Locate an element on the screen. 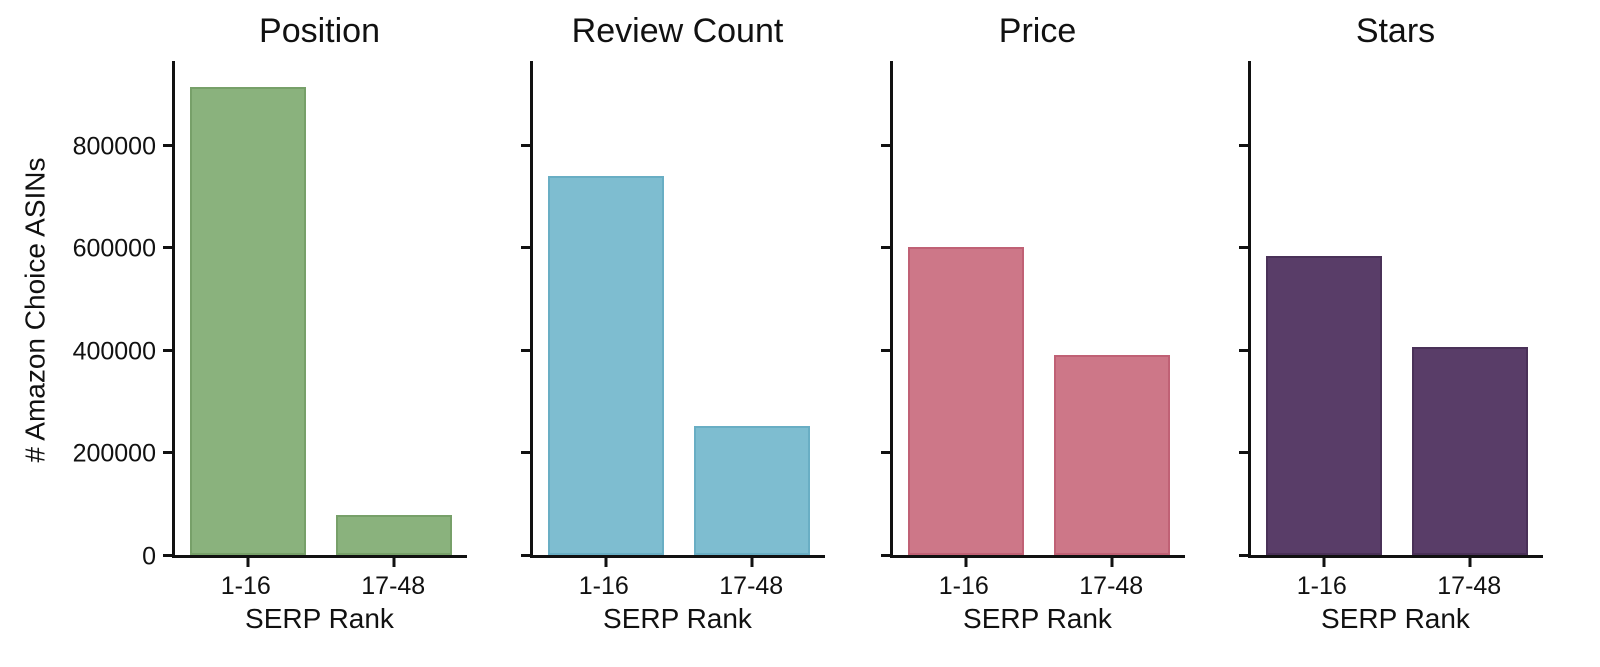 The width and height of the screenshot is (1600, 667). chart-title-position: Position is located at coordinates (319, 31).